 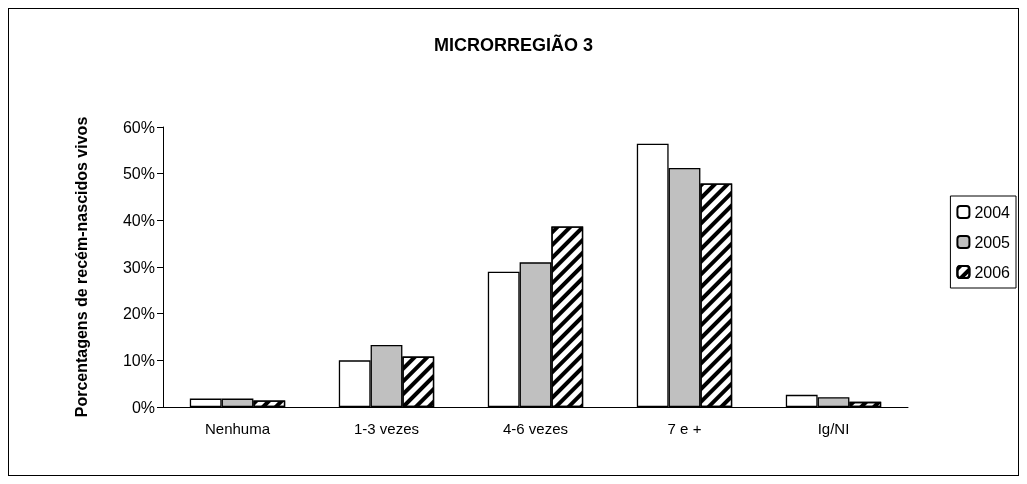 What do you see at coordinates (513, 44) in the screenshot?
I see `chart-title: MICRORREGIÃO 3` at bounding box center [513, 44].